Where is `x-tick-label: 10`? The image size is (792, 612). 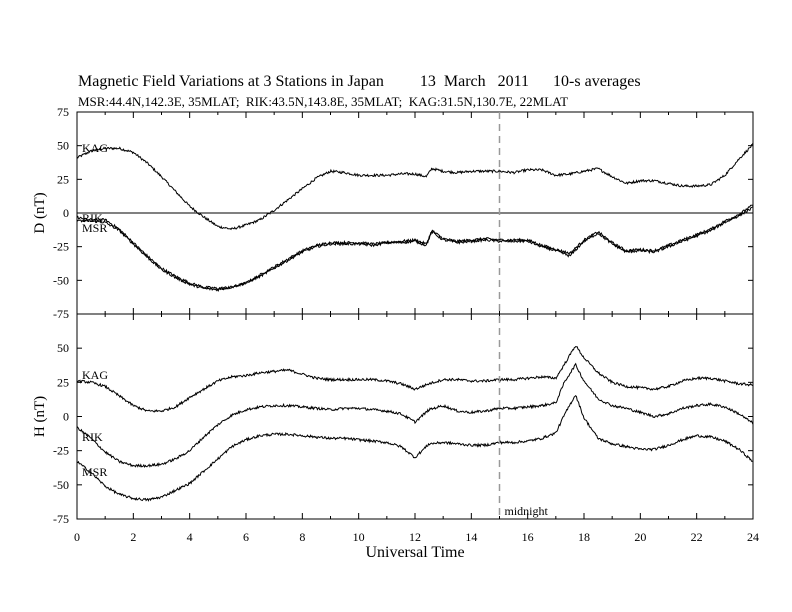 x-tick-label: 10 is located at coordinates (359, 537).